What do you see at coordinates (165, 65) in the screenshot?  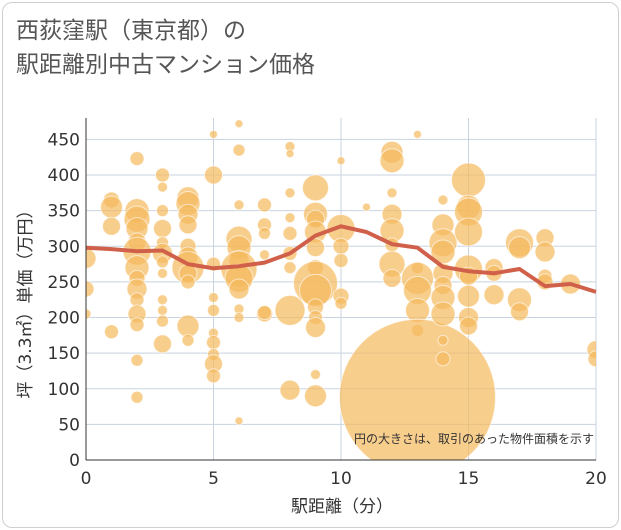 I see `chart-title-line2: 駅距離別中古マンション価格` at bounding box center [165, 65].